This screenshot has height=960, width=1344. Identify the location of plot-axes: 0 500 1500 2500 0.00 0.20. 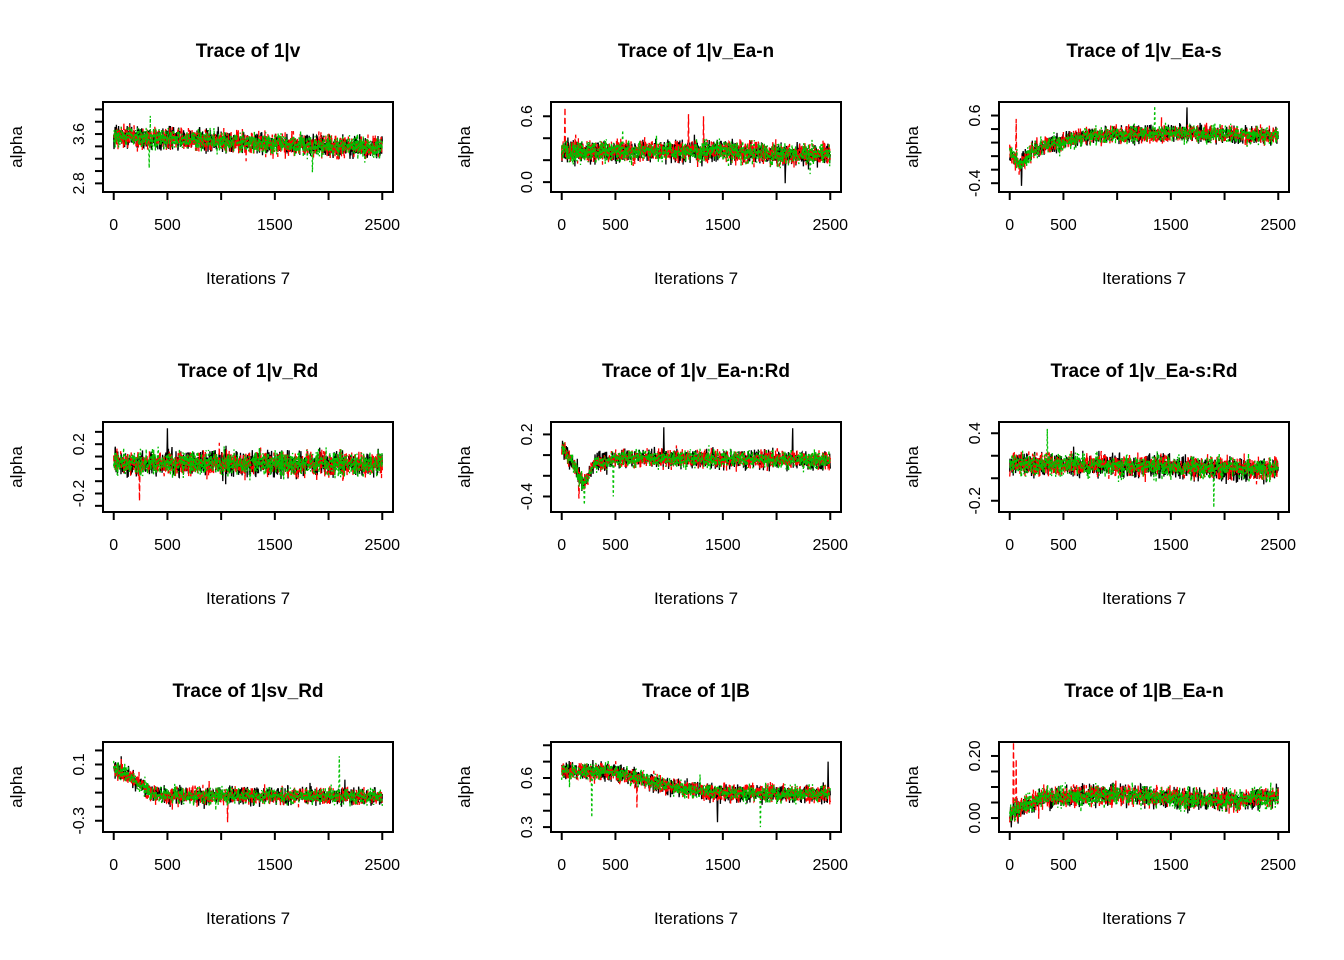
(1131, 807).